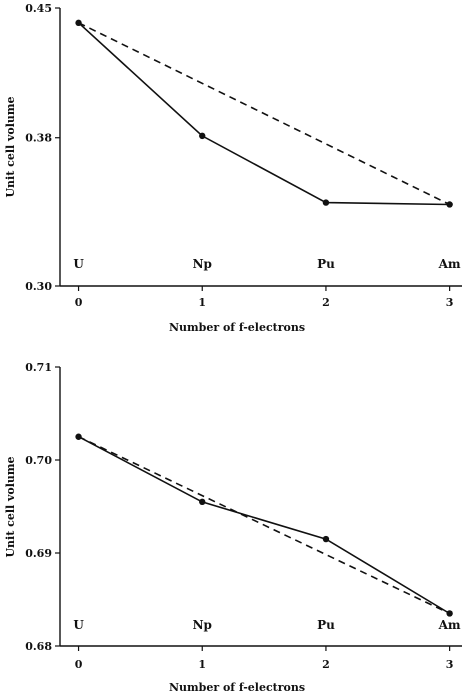  What do you see at coordinates (202, 664) in the screenshot?
I see `bottom-x-tick-label: 1` at bounding box center [202, 664].